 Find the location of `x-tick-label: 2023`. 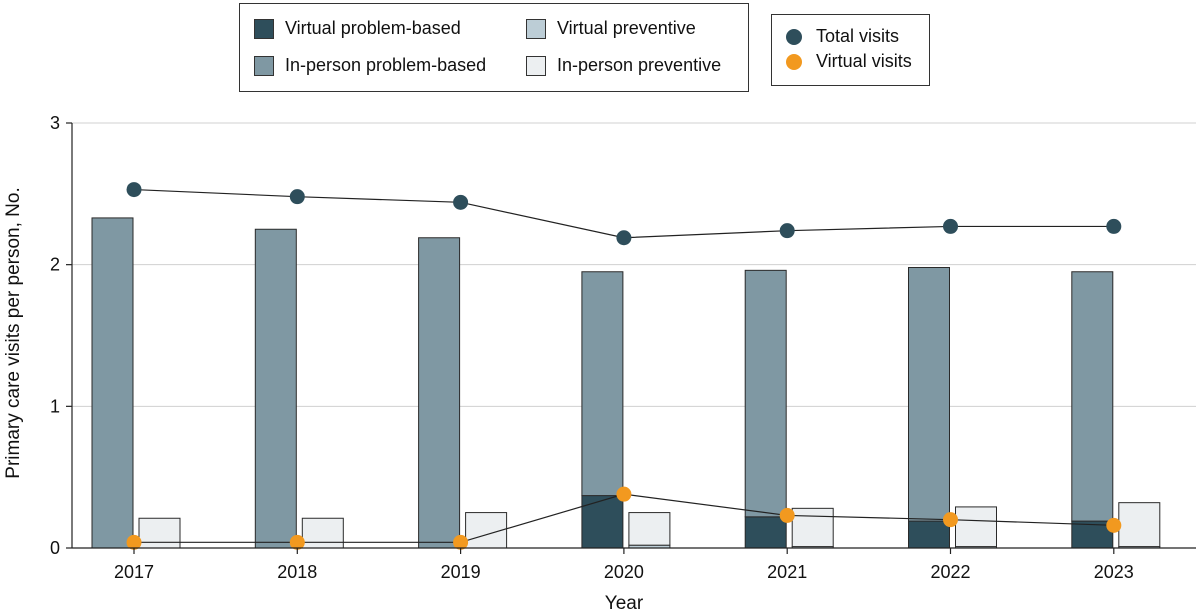

x-tick-label: 2023 is located at coordinates (1114, 572).